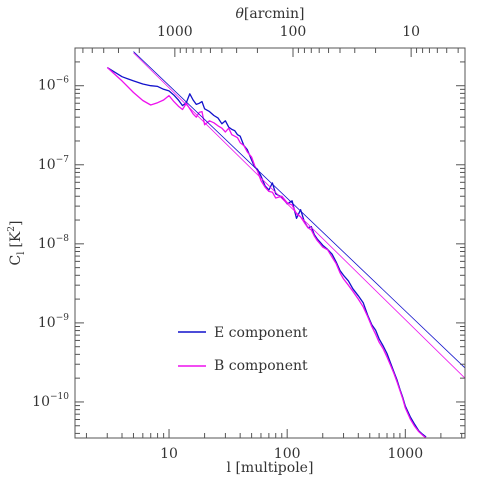  I want to click on top-axis-unit: [arcmin], so click(274, 14).